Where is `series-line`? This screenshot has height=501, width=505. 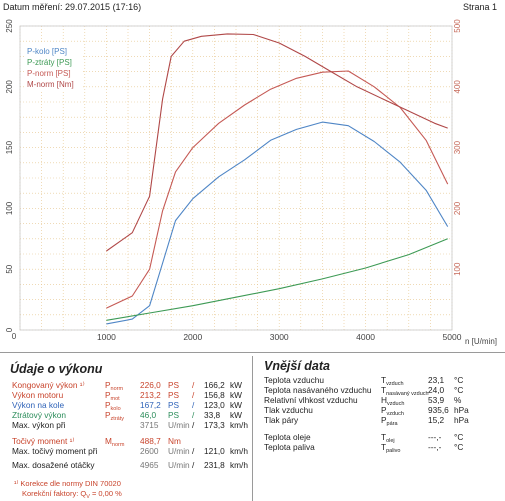 series-line is located at coordinates (277, 279).